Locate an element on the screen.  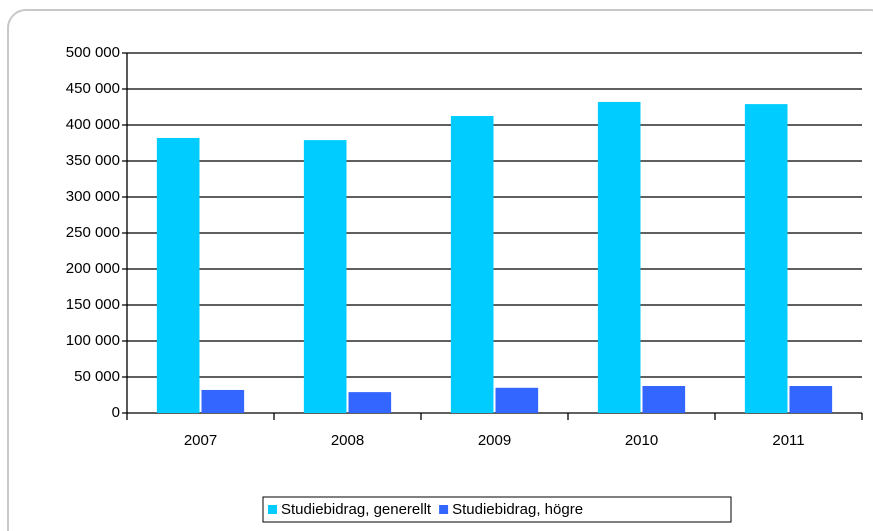
y-tick-label: 450 000 is located at coordinates (93, 88).